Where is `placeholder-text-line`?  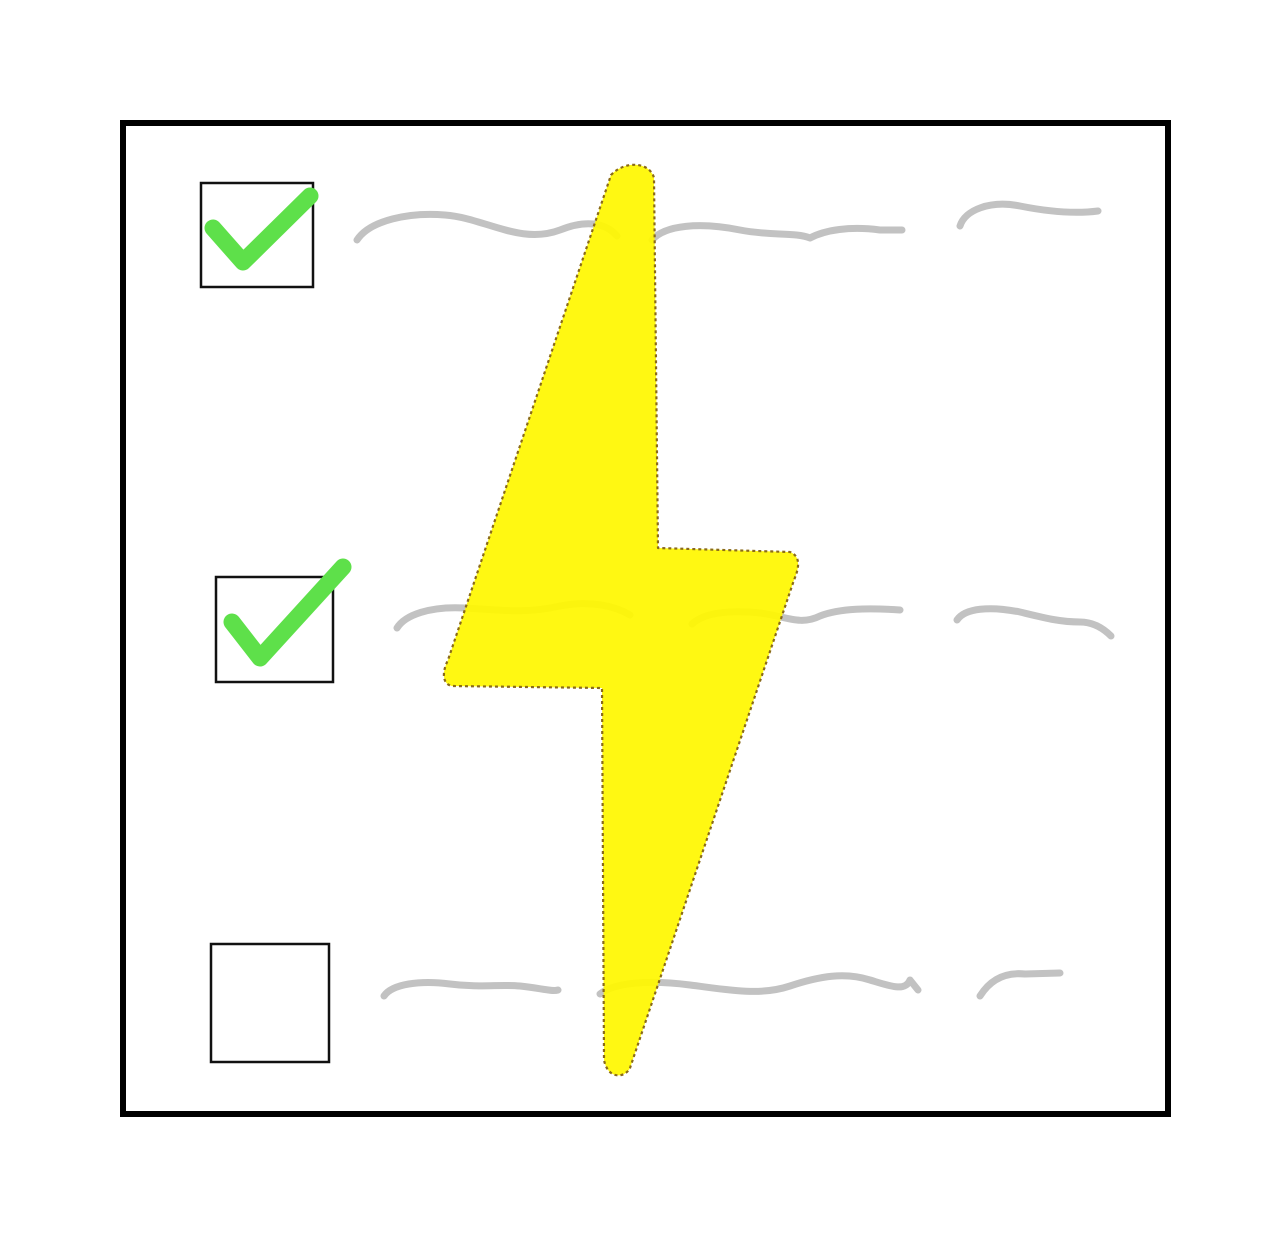 placeholder-text-line is located at coordinates (727, 222).